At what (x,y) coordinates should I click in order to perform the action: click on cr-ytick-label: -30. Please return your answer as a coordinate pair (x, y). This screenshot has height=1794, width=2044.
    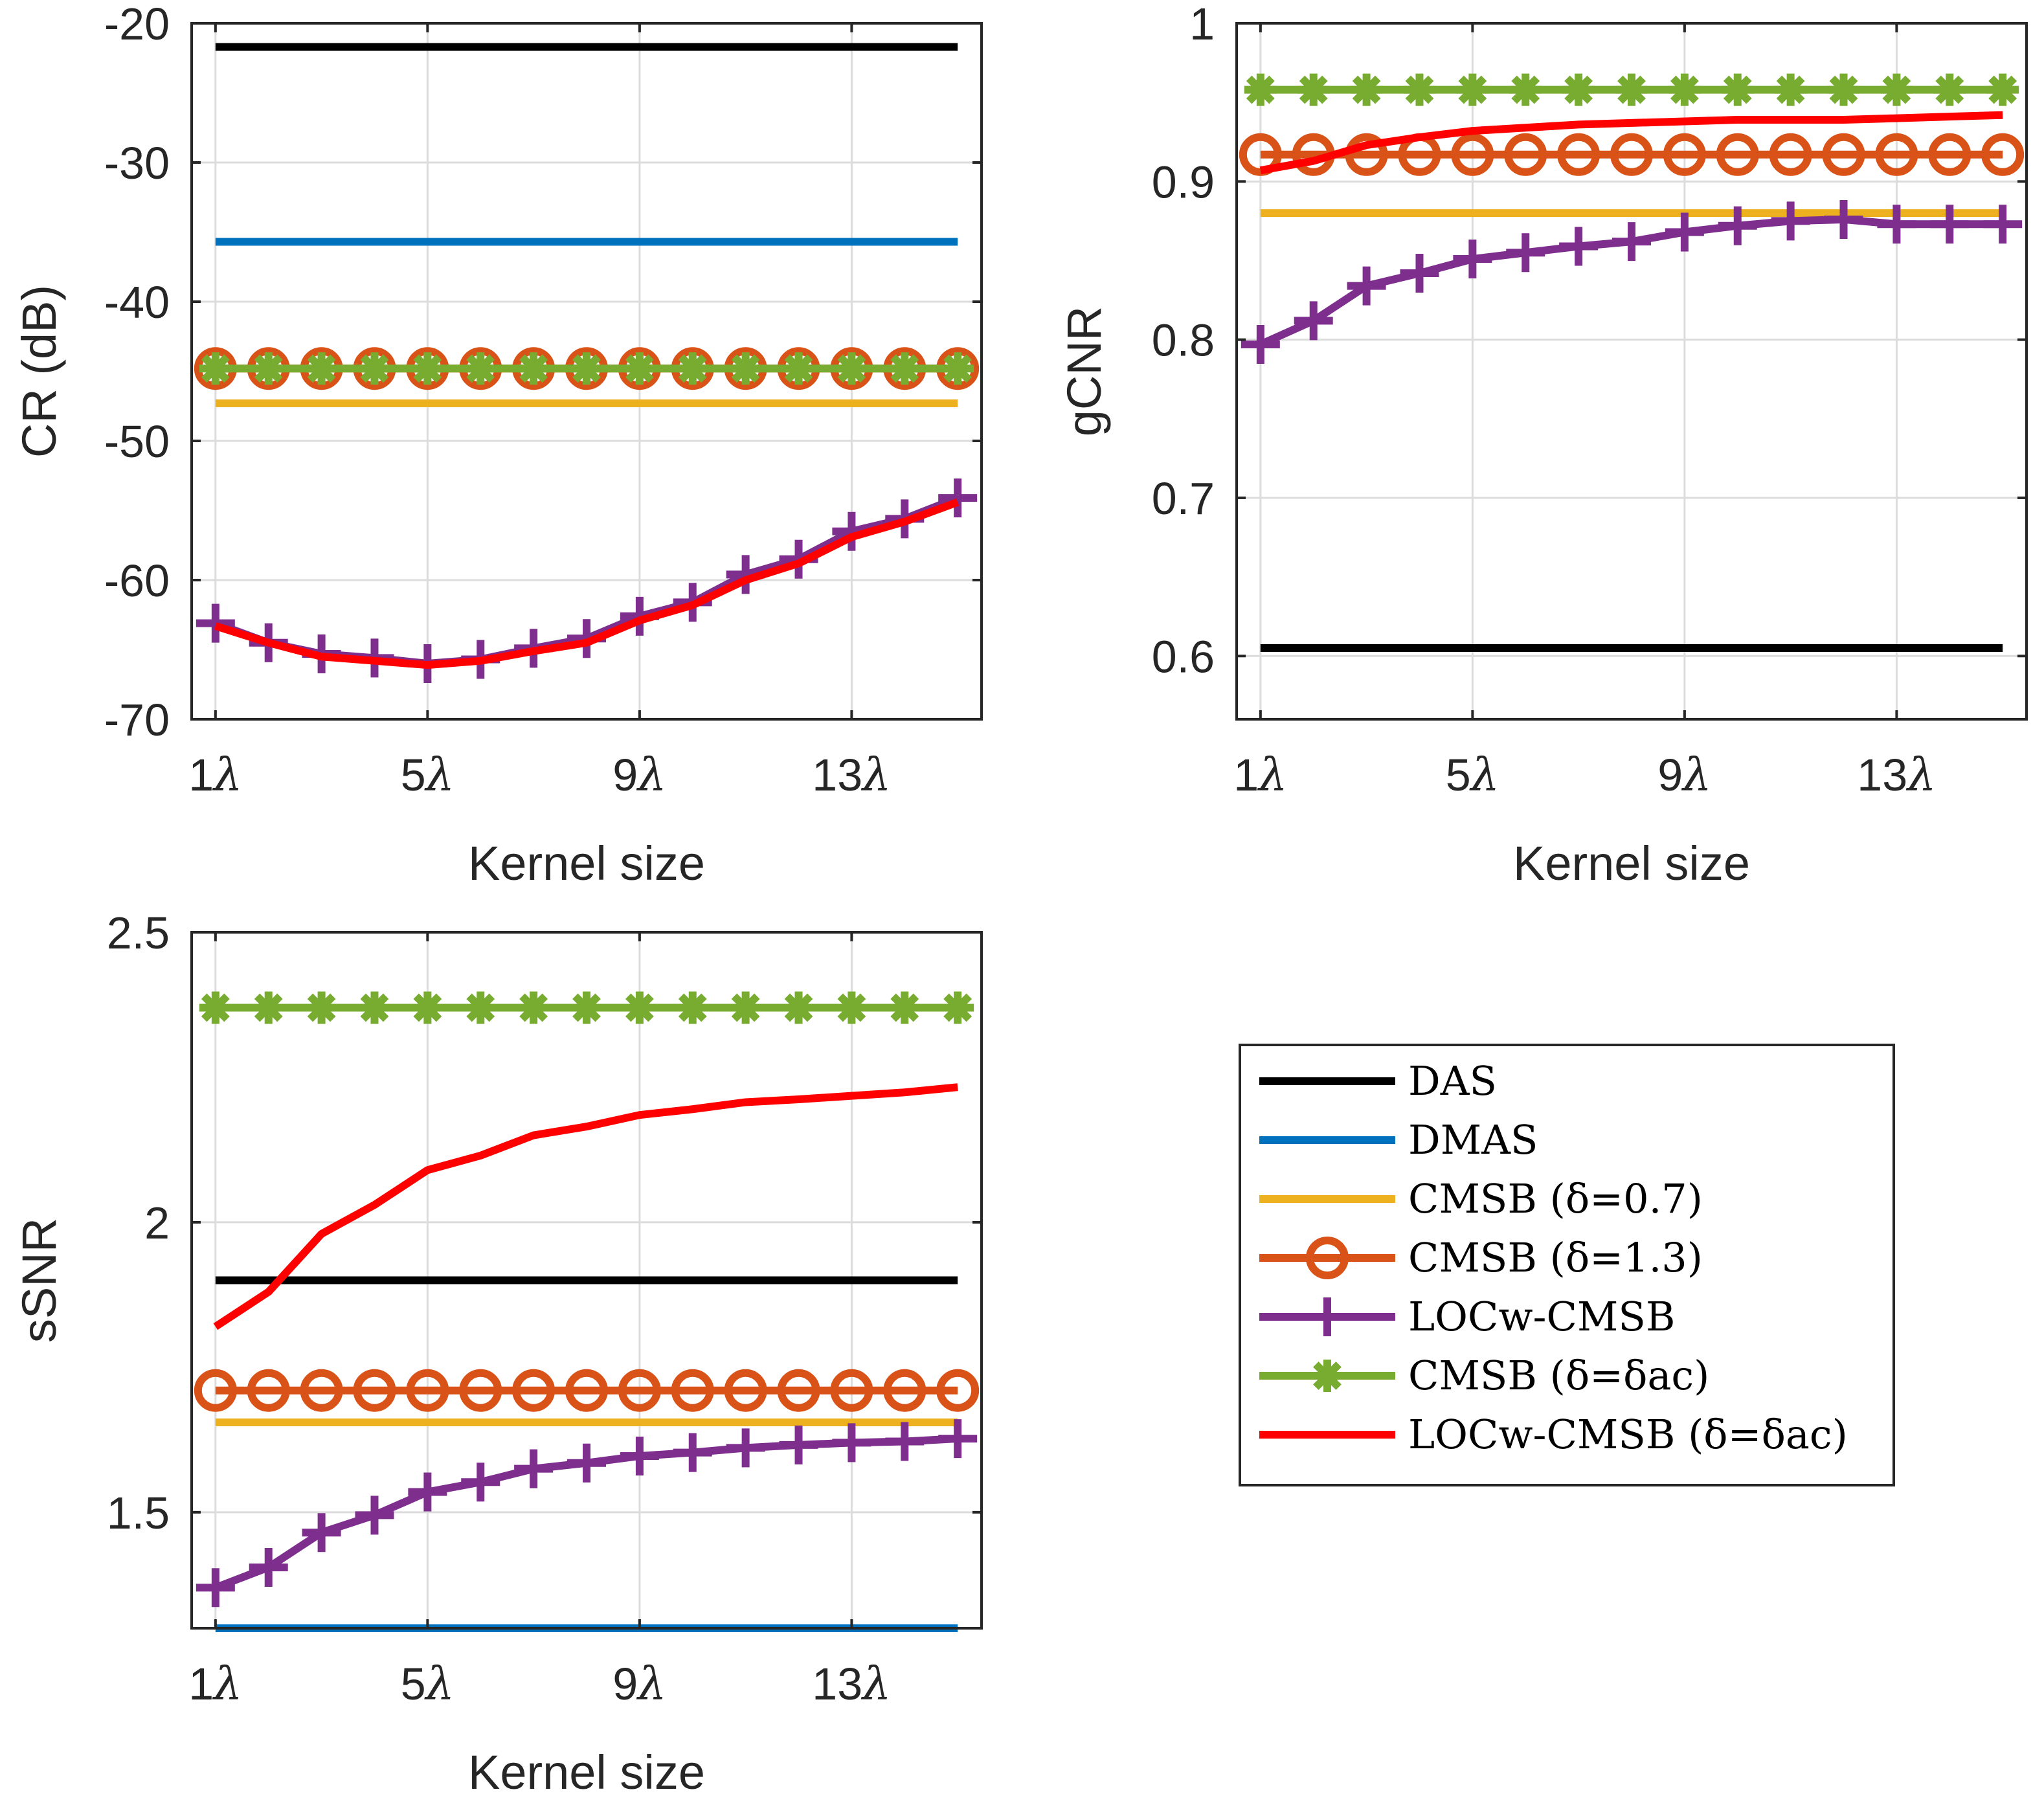
    Looking at the image, I should click on (137, 163).